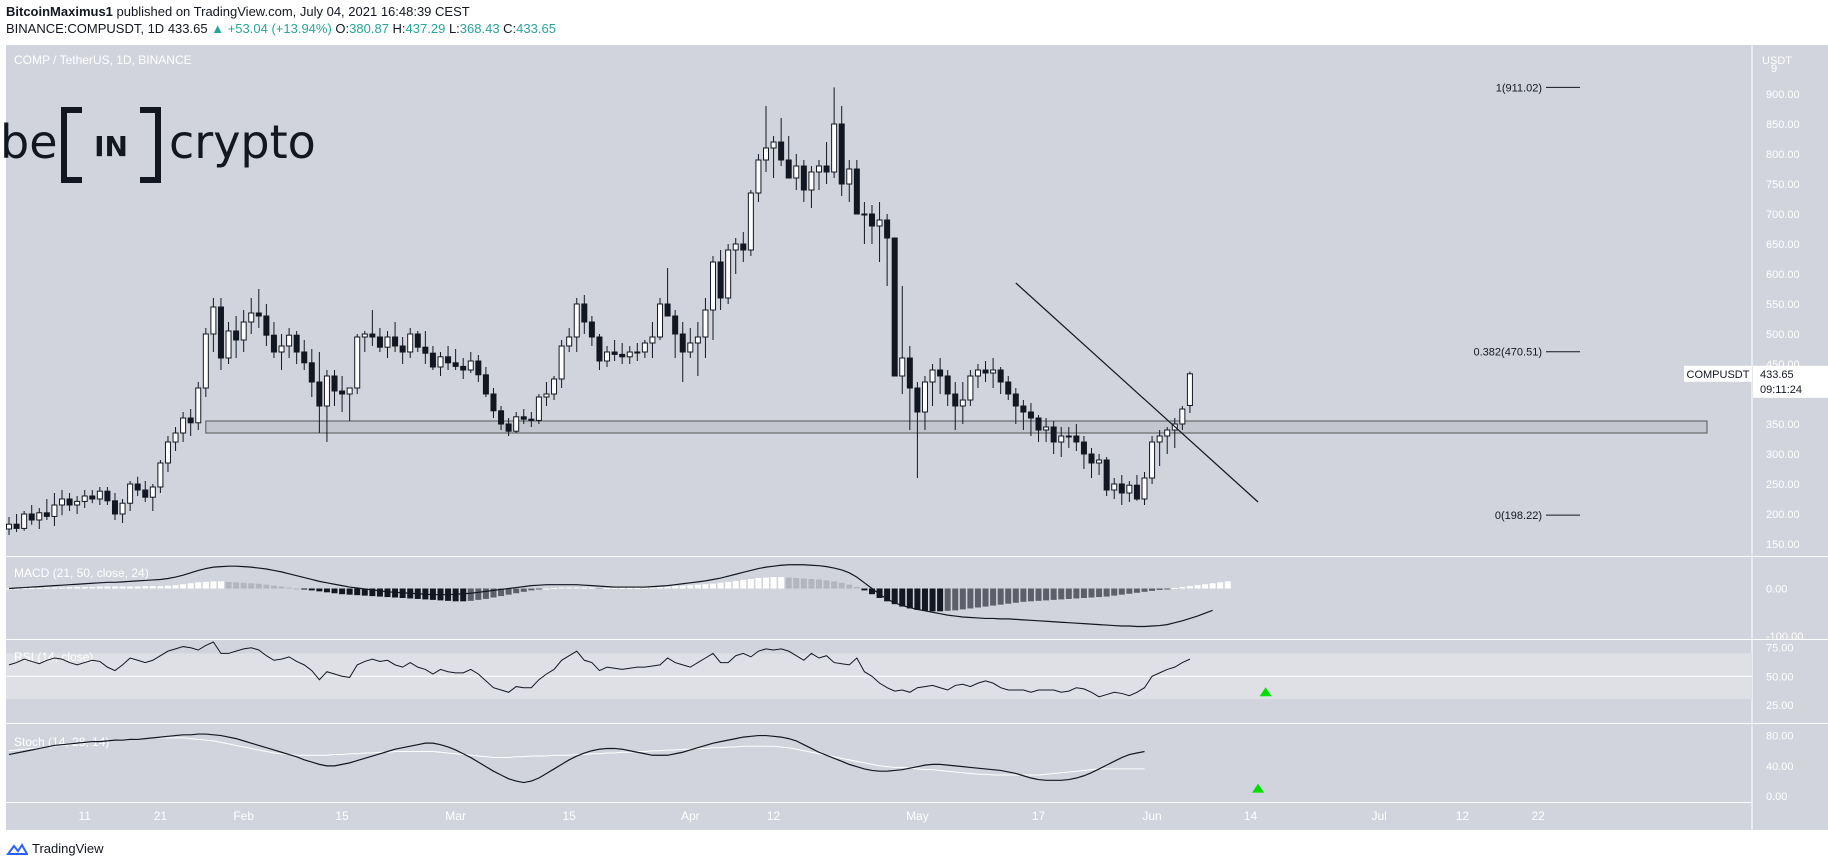  What do you see at coordinates (1776, 797) in the screenshot?
I see `stoch-tick-label: 0.00` at bounding box center [1776, 797].